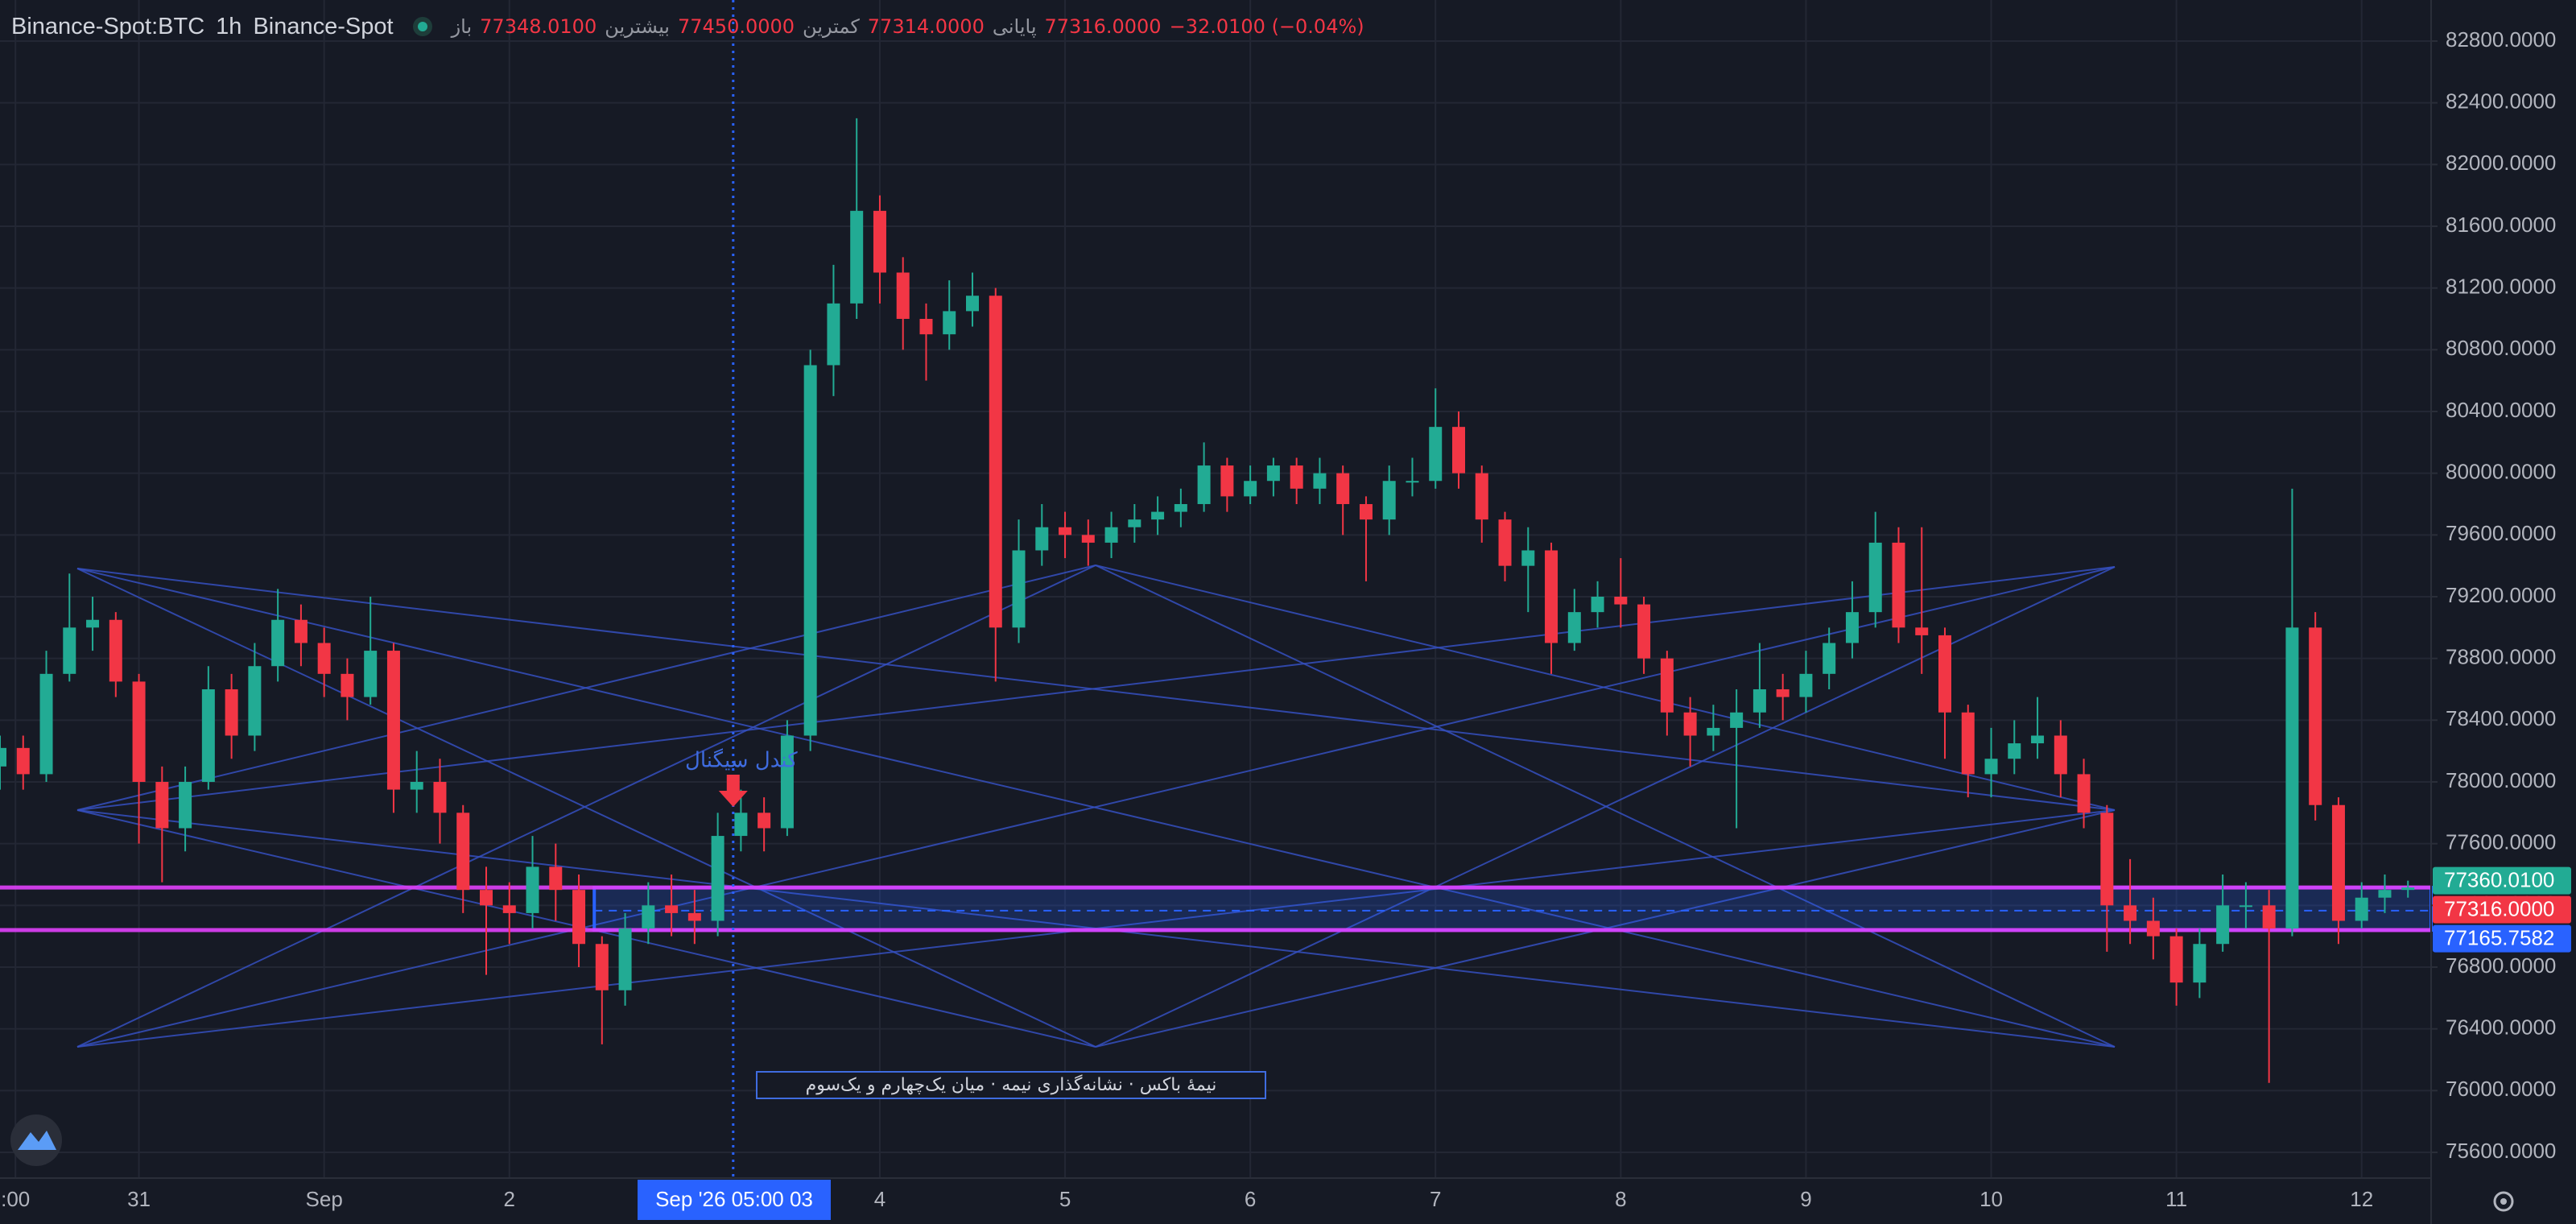 This screenshot has width=2576, height=1224. I want to click on price-label-bg, so click(2502, 909).